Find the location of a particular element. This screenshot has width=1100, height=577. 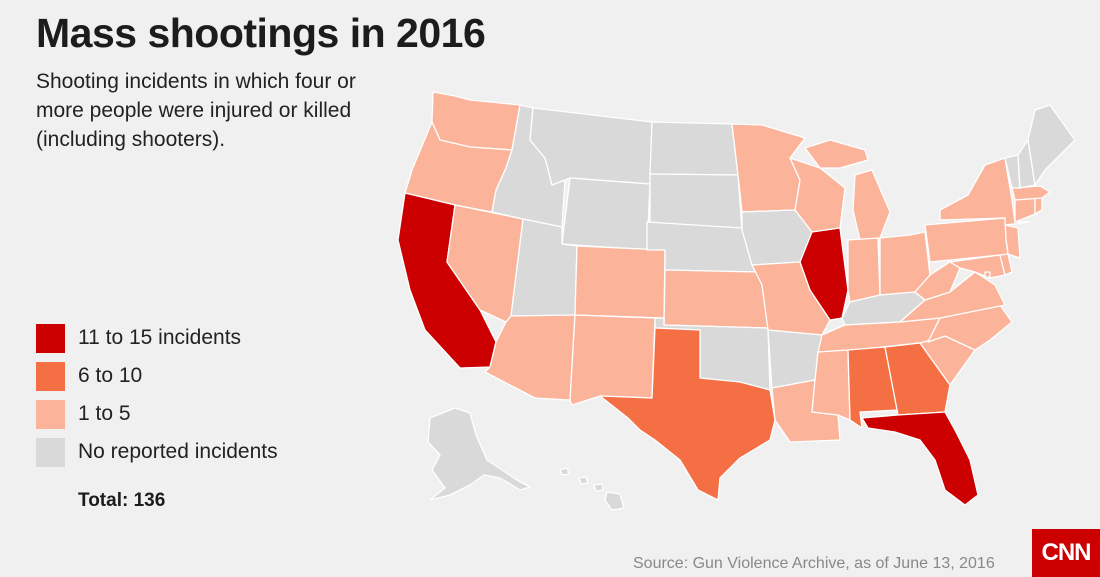

total-count: Total: 136 is located at coordinates (122, 500).